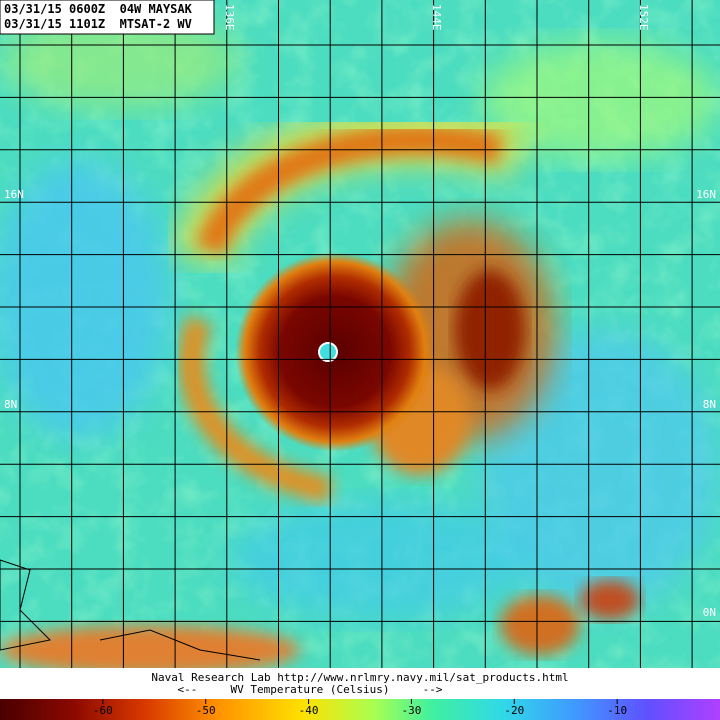 The width and height of the screenshot is (720, 720). I want to click on header-line: 03/31/15 0600Z 04W MAYSAK, so click(98, 9).